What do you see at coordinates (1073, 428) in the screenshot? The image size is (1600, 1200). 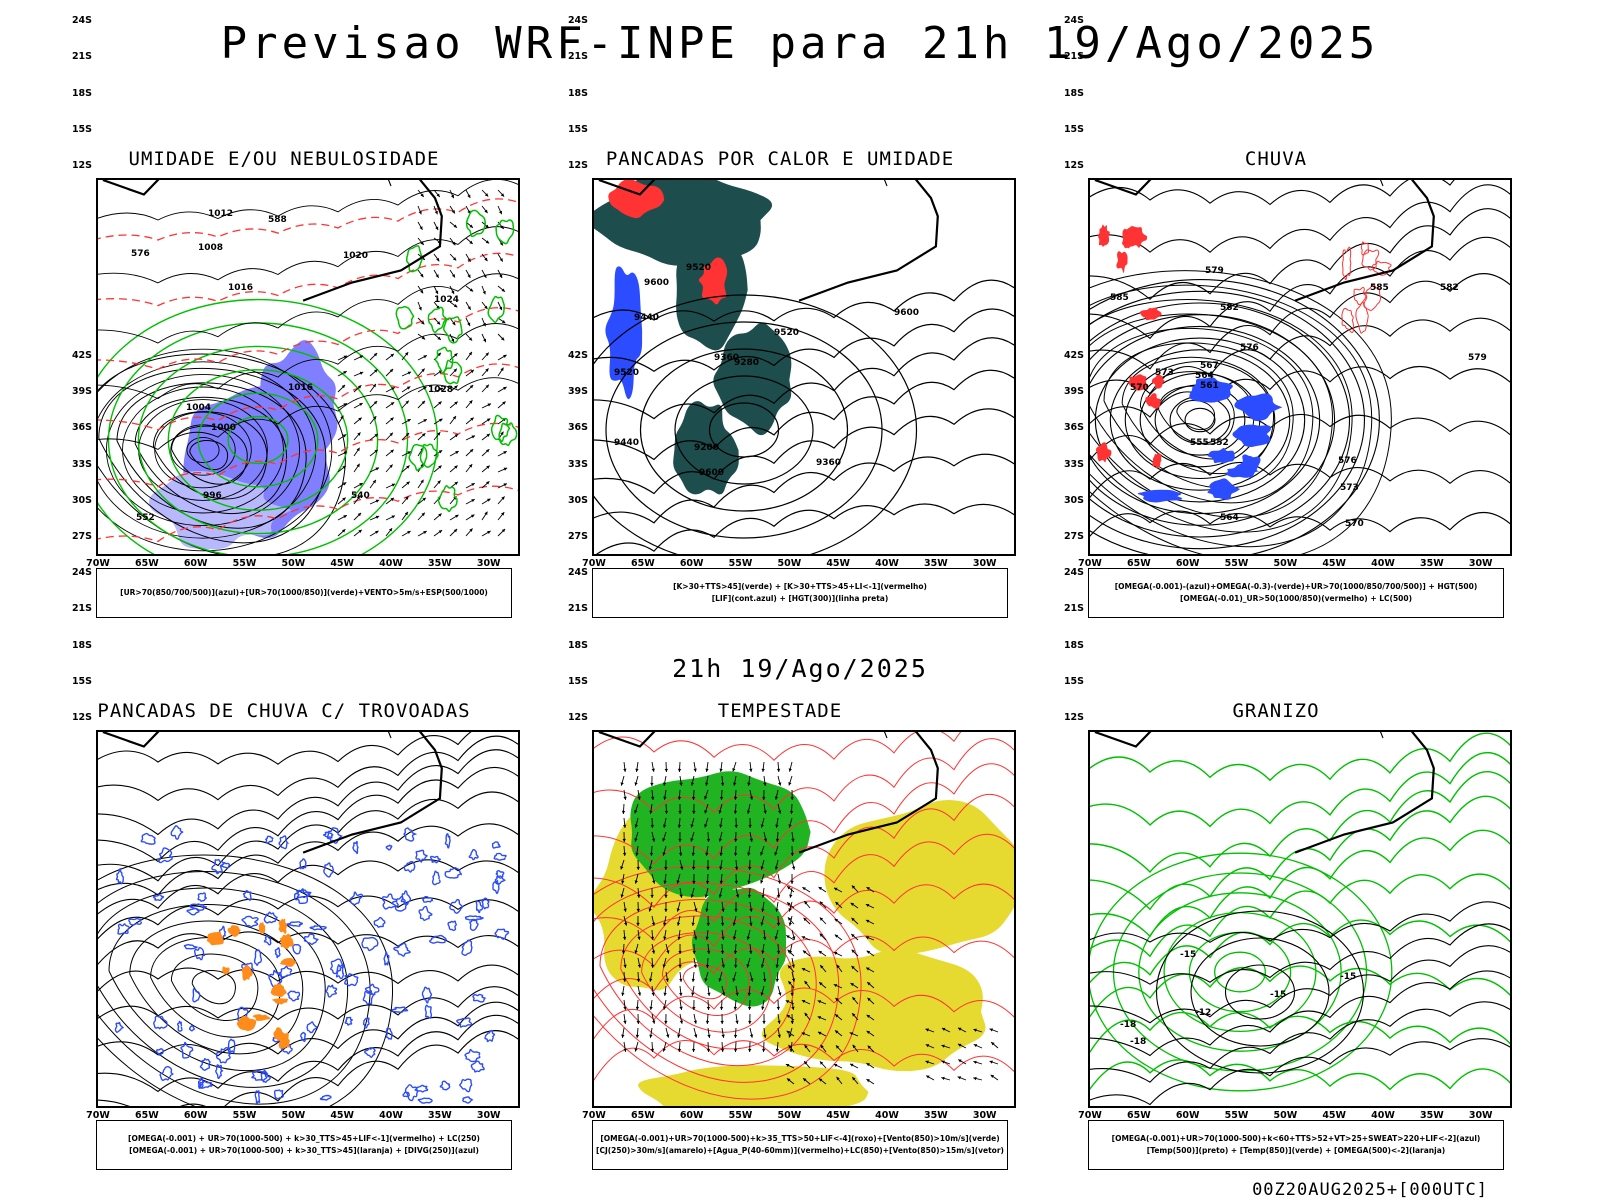 I see `latitude-tick-label: 36S` at bounding box center [1073, 428].